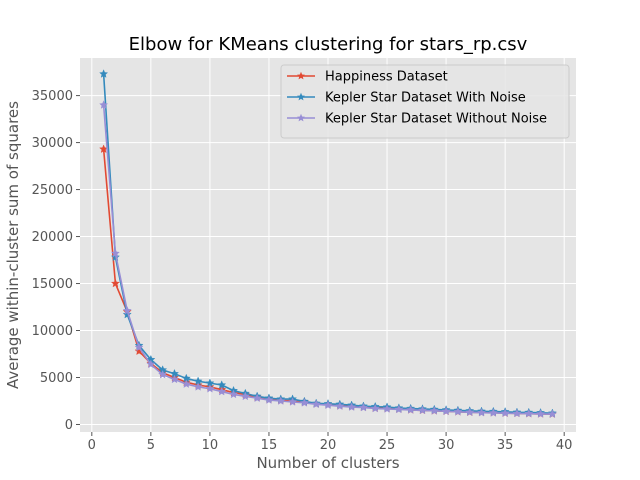  What do you see at coordinates (52, 143) in the screenshot?
I see `y-tick-label: 30000` at bounding box center [52, 143].